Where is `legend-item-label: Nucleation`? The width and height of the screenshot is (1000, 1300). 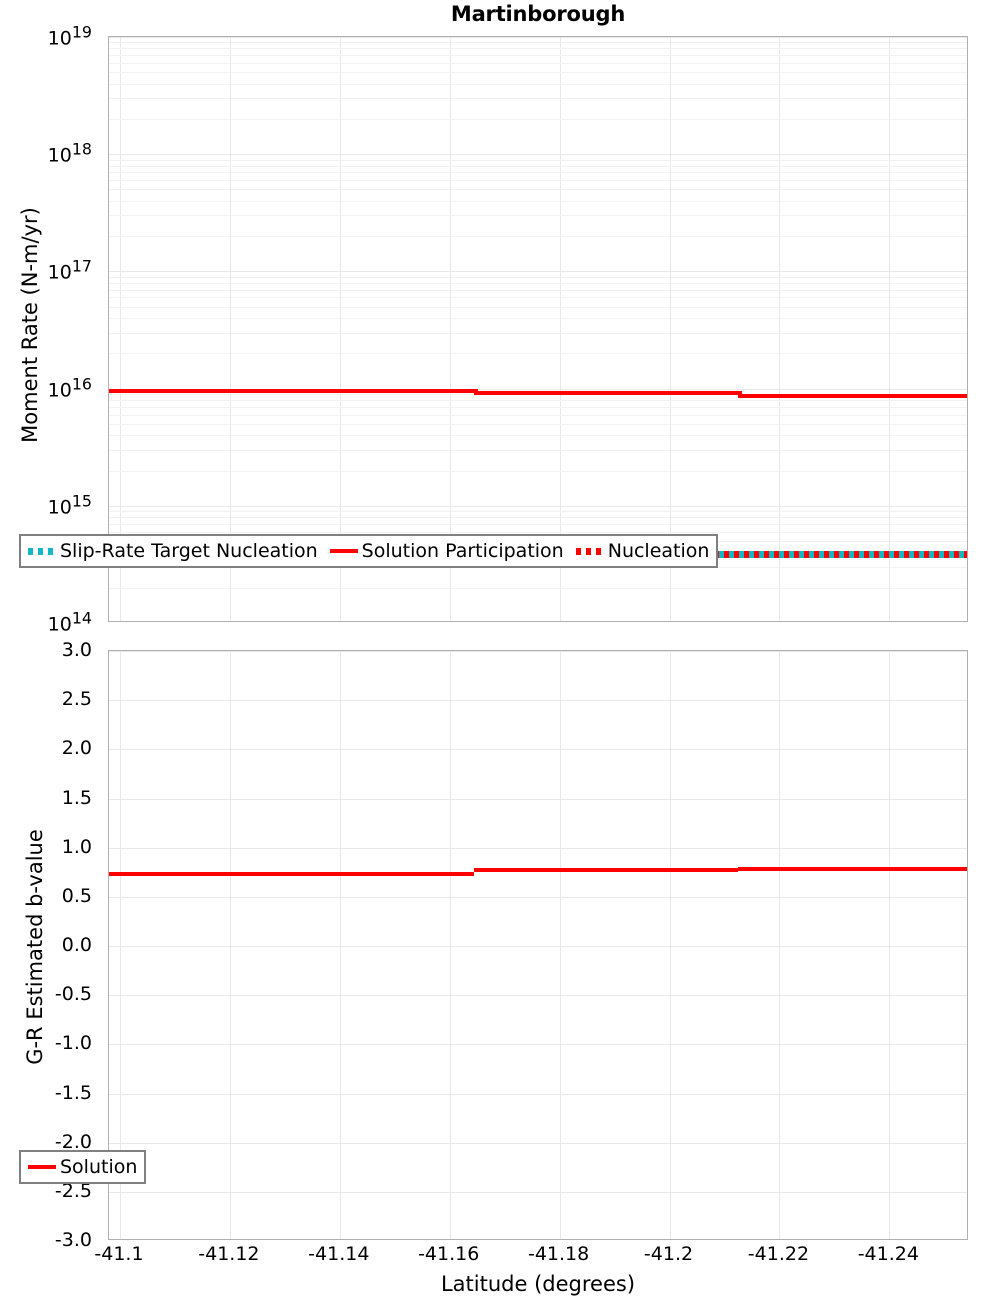 legend-item-label: Nucleation is located at coordinates (658, 551).